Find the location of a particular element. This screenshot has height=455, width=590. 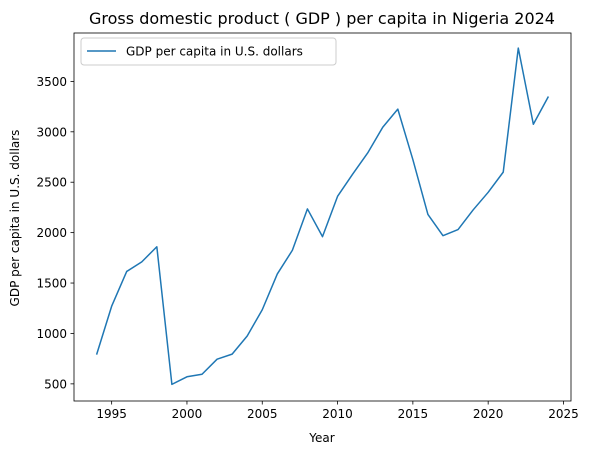

x-tick-label: 2005 is located at coordinates (262, 414).